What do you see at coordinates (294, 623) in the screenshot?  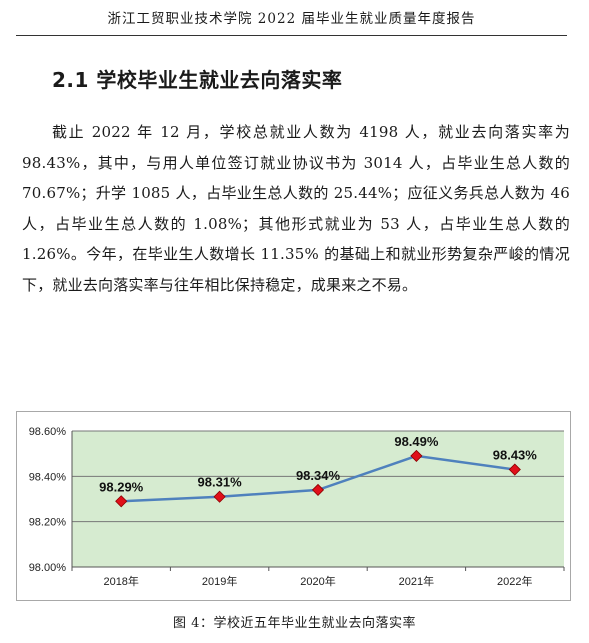 I see `figure-caption: 图 4：学校近五年毕业生就业去向落实率` at bounding box center [294, 623].